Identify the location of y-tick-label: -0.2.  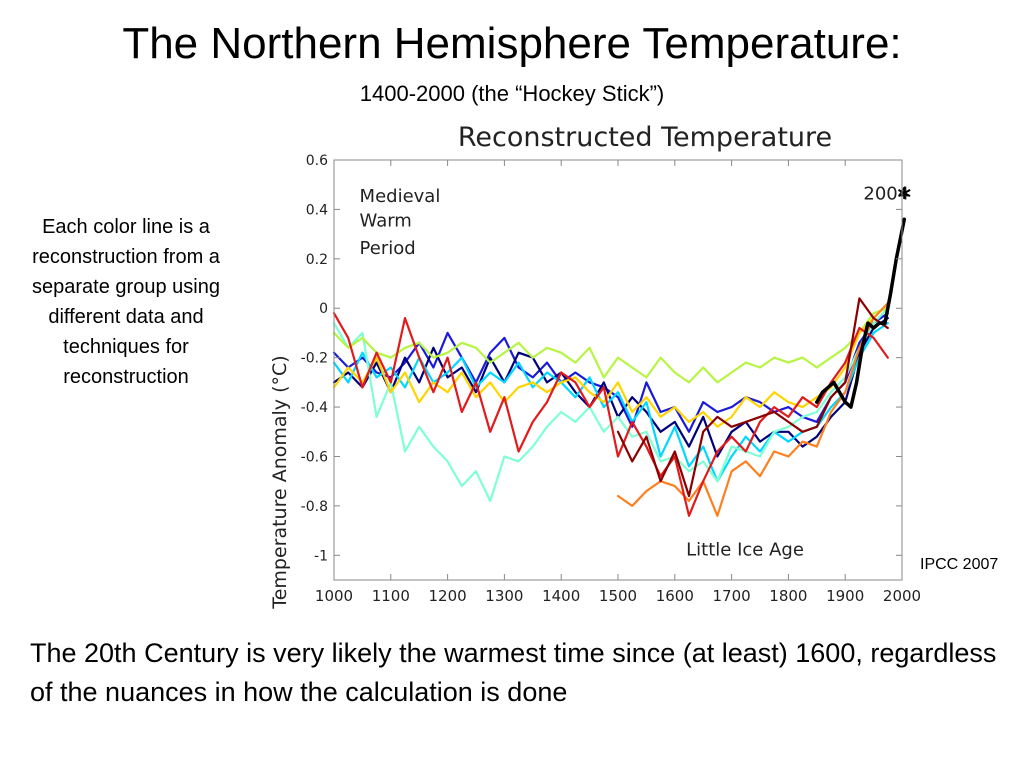
(314, 359).